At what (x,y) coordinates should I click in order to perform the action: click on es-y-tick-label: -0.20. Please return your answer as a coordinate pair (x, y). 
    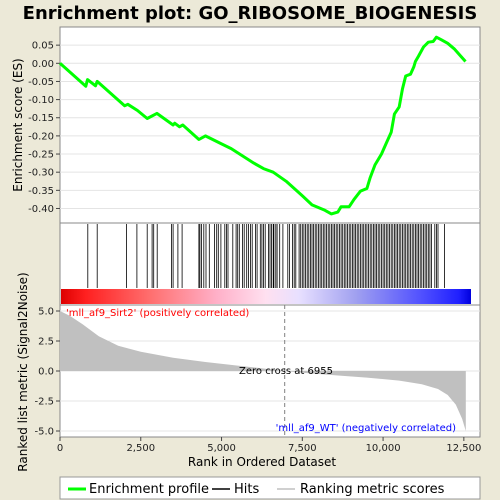
    Looking at the image, I should click on (41, 136).